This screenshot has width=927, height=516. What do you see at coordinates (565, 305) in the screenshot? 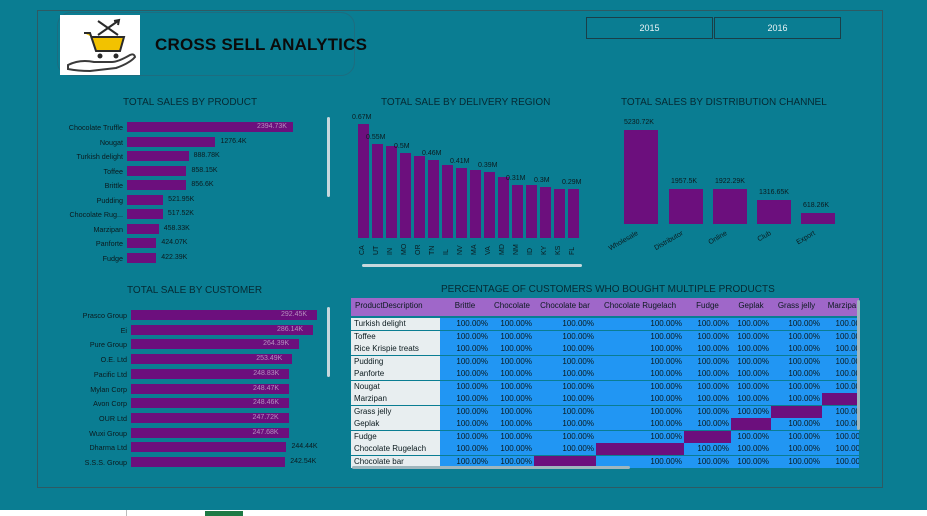
I see `column-header: Chocolate bar` at bounding box center [565, 305].